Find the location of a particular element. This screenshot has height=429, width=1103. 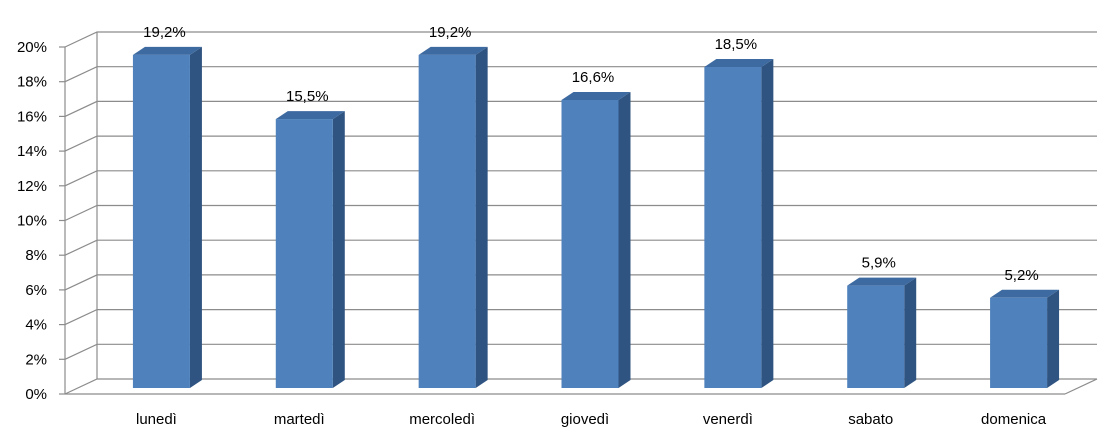

y-tick-label: 4% is located at coordinates (36, 325).